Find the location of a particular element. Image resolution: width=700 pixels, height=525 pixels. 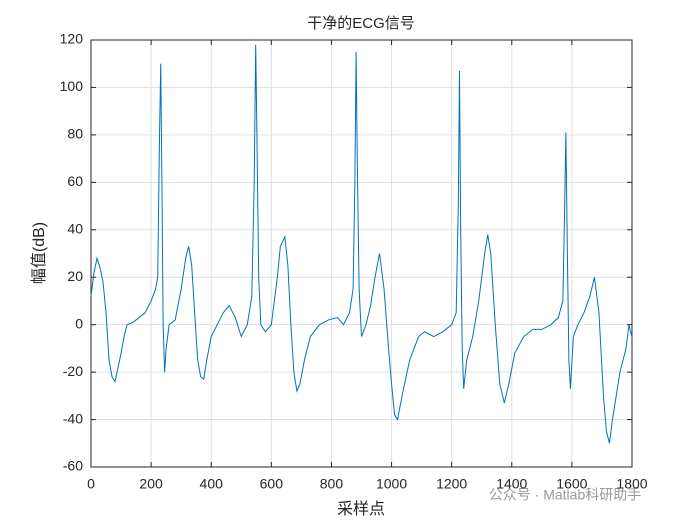

y-tick-label: 0 is located at coordinates (79, 323).